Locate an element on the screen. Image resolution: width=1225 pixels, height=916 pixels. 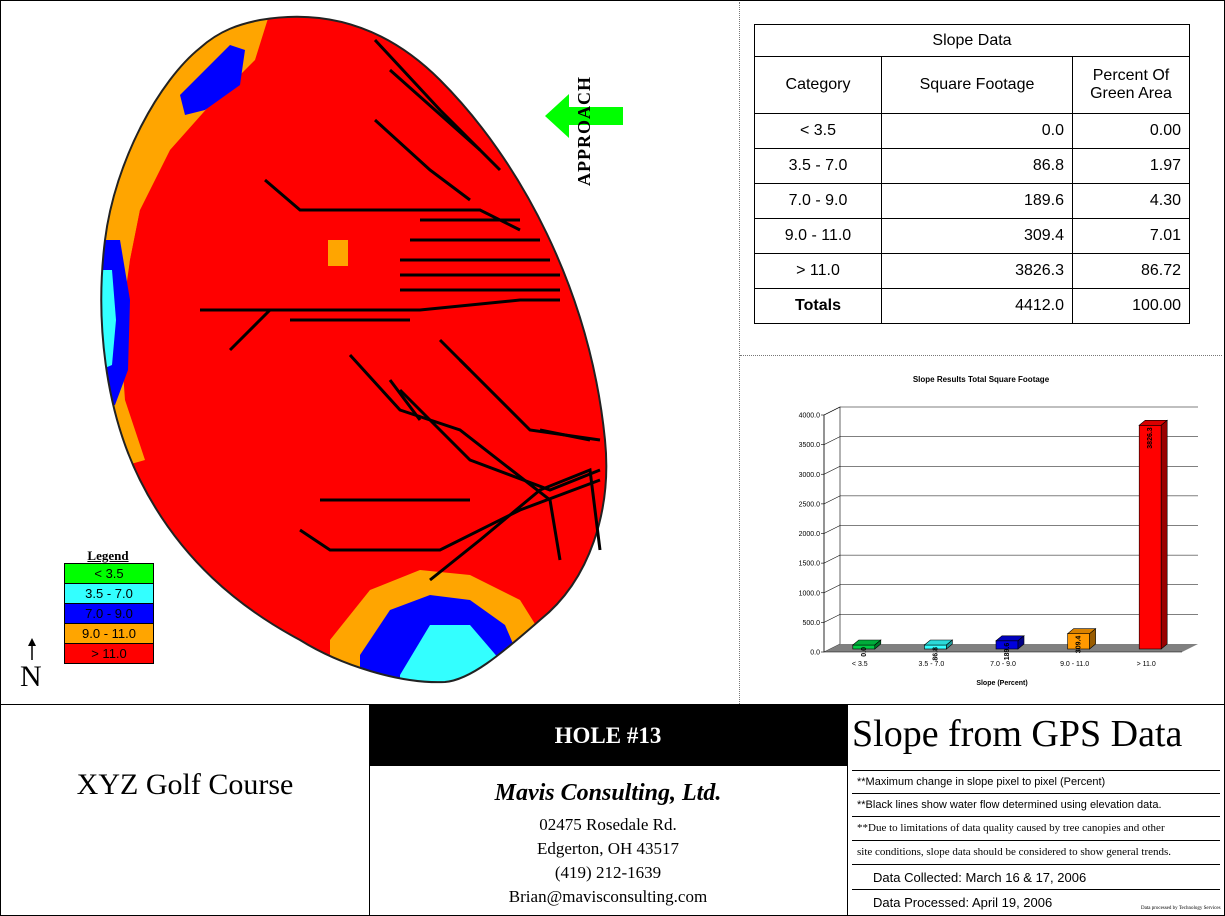
chart-data-label: 309.4 is located at coordinates (1079, 645).